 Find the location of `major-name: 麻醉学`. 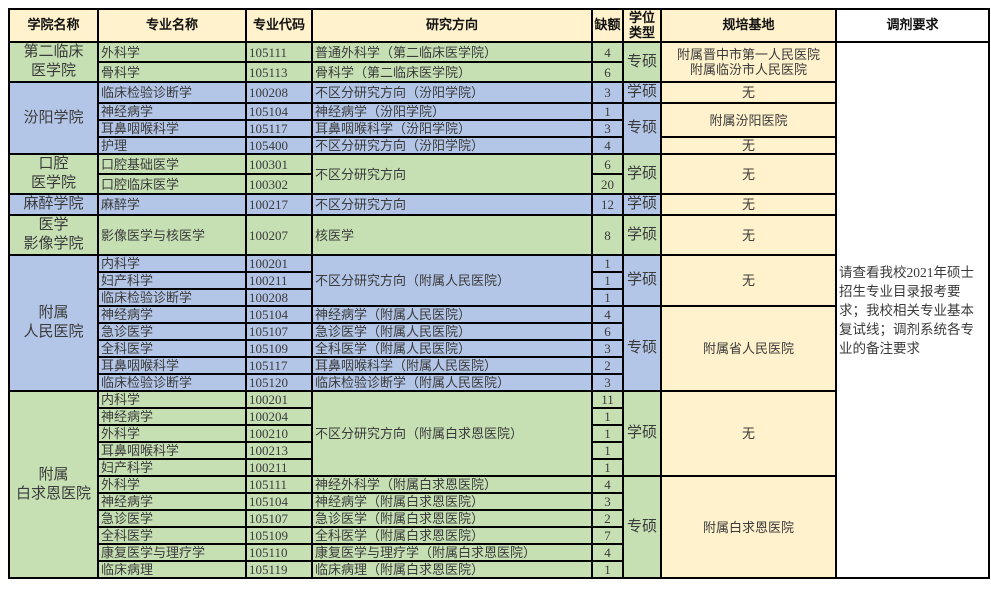

major-name: 麻醉学 is located at coordinates (172, 204).